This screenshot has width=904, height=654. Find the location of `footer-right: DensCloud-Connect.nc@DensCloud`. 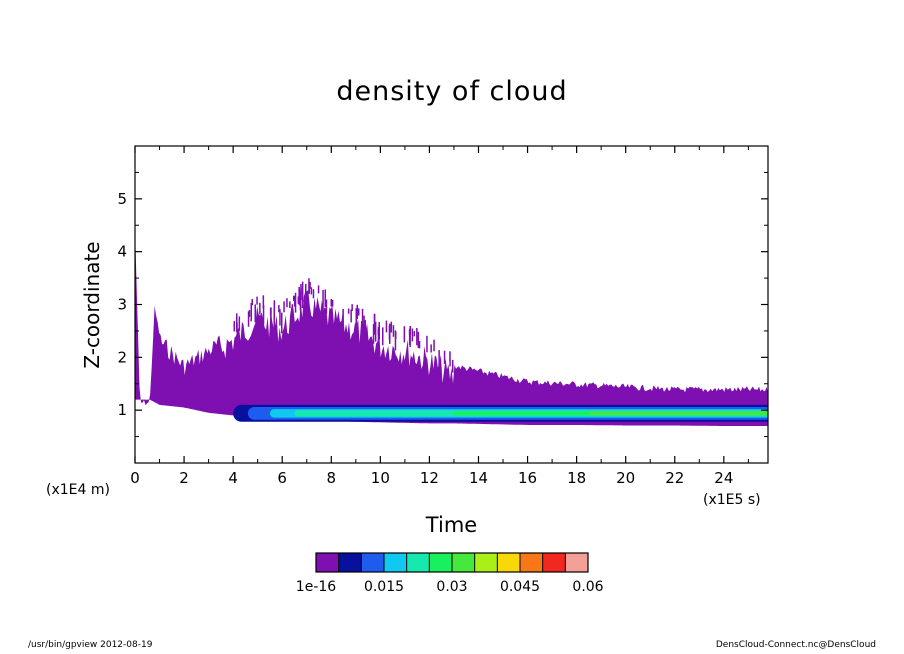

footer-right: DensCloud-Connect.nc@DensCloud is located at coordinates (795, 645).